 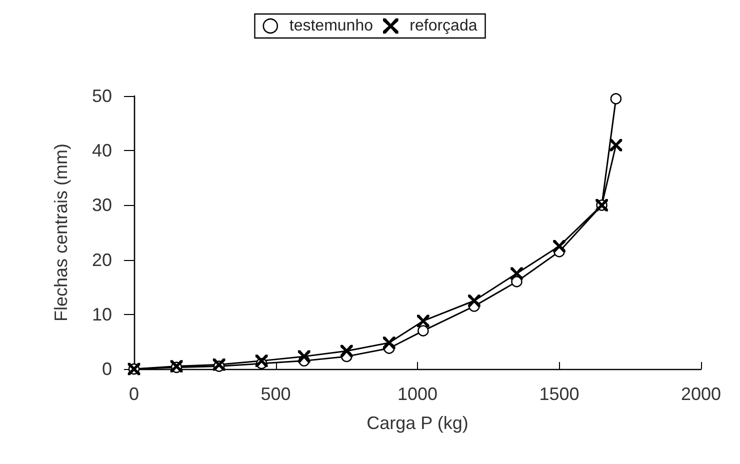 What do you see at coordinates (417, 423) in the screenshot?
I see `x-axis-title: Carga P (kg)` at bounding box center [417, 423].